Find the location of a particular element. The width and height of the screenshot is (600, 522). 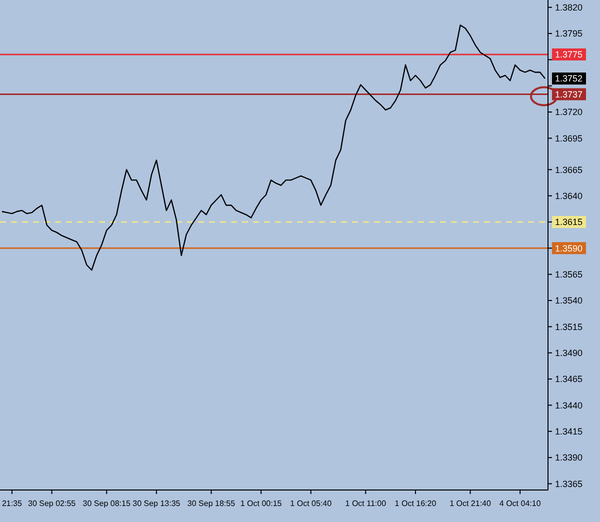

ref-line-label: 1.3590 is located at coordinates (569, 248).